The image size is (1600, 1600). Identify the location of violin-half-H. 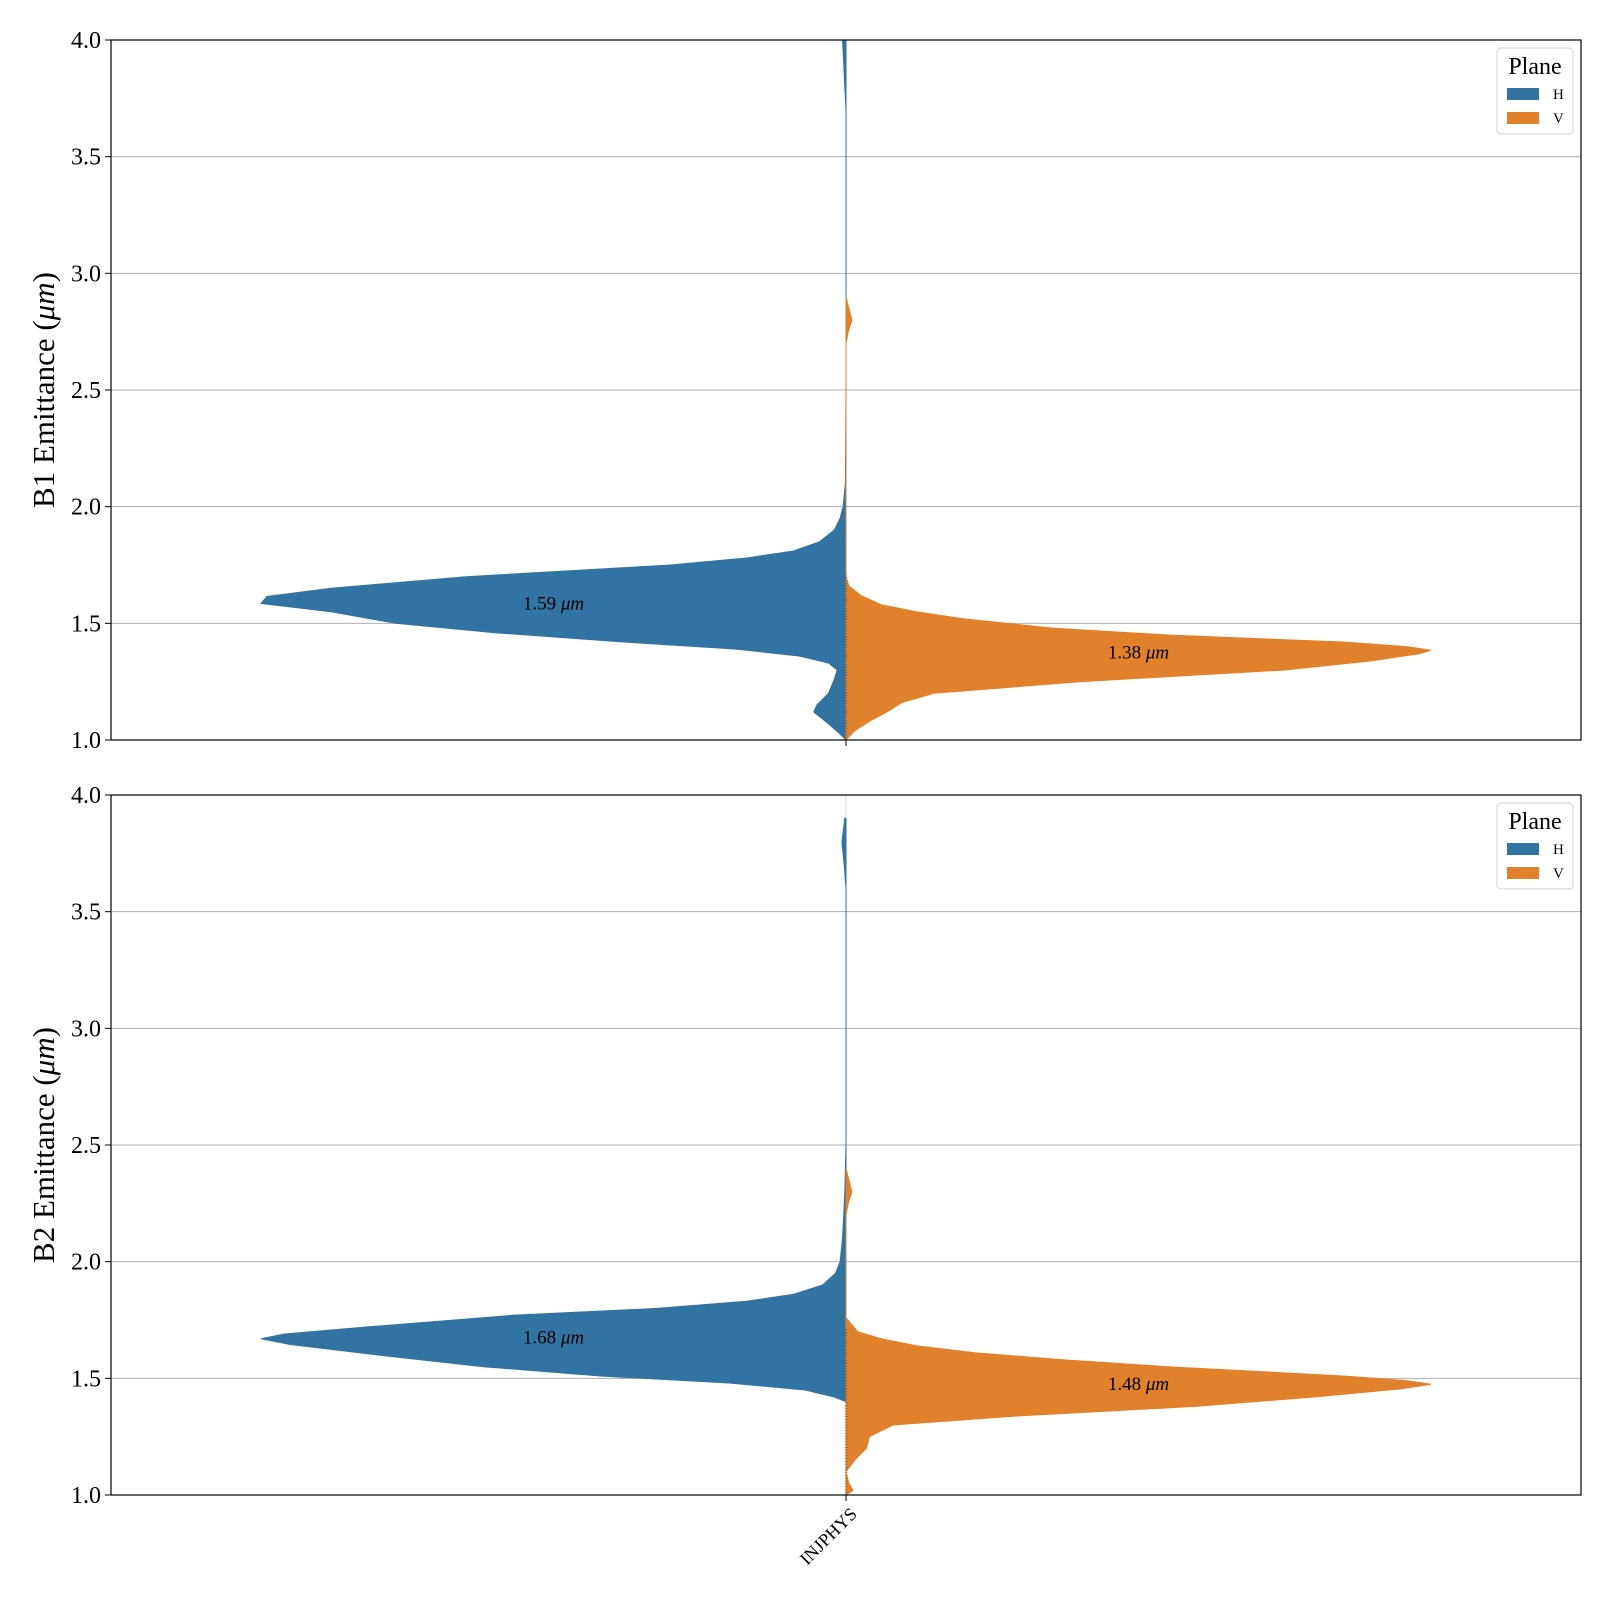
(553, 1110).